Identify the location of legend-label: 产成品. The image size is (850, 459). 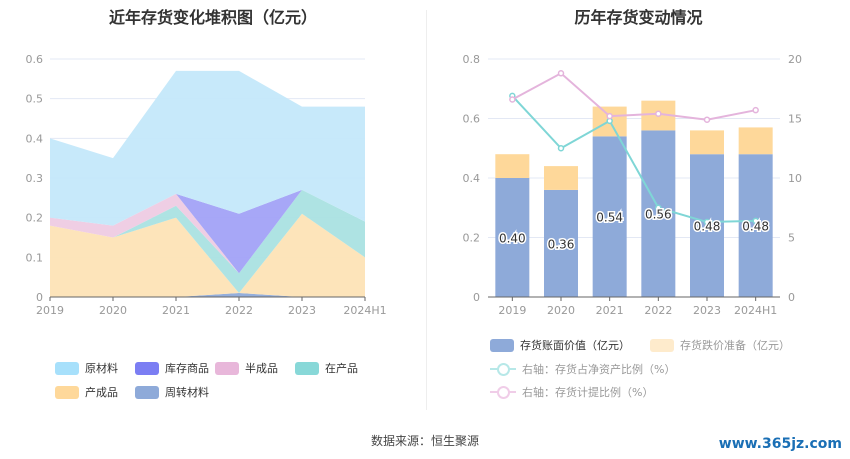
(101, 392).